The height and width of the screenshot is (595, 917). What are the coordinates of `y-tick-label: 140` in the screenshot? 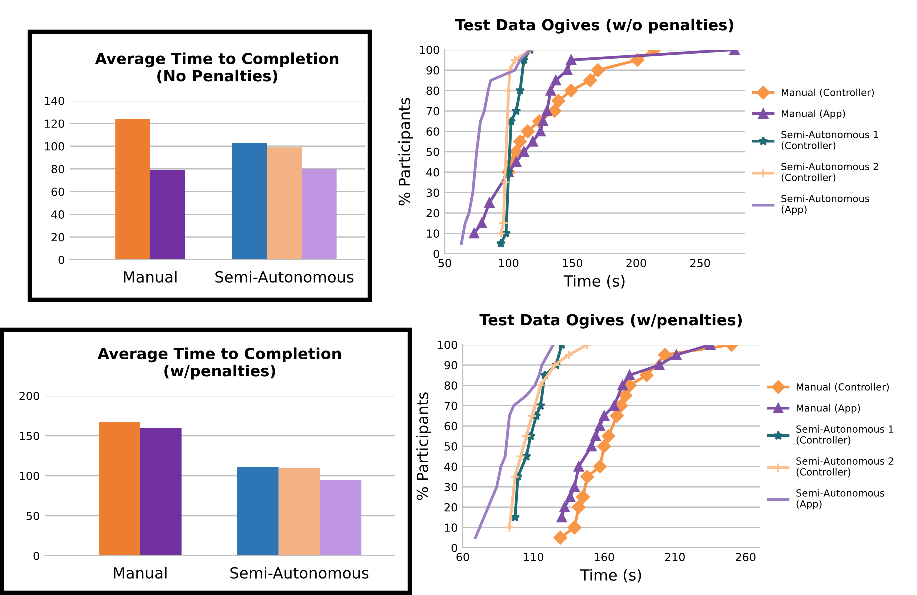 It's located at (54, 101).